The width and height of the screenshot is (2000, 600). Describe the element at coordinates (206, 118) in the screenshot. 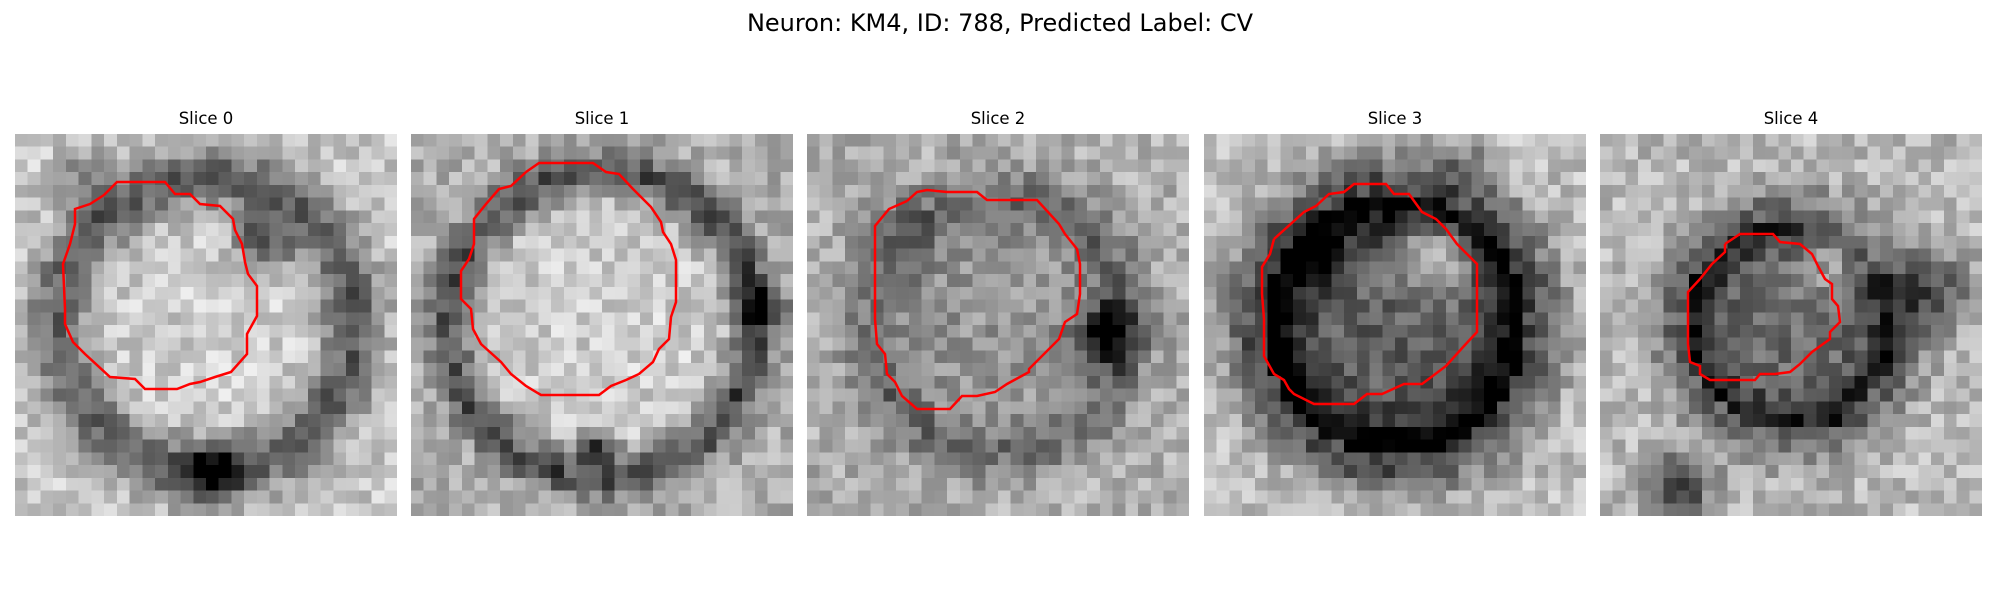

I see `panel-title: Slice 0` at that location.